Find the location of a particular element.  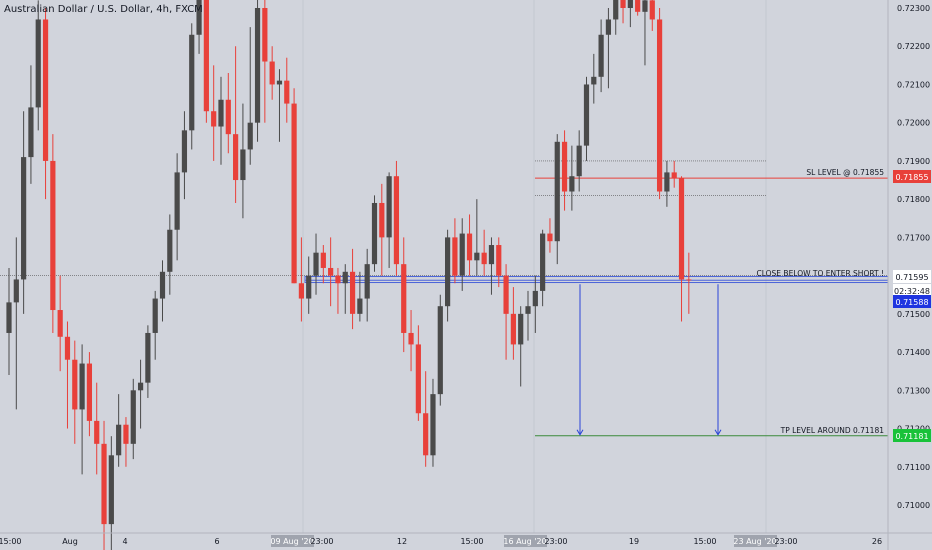

countdown-badge is located at coordinates (912, 290).